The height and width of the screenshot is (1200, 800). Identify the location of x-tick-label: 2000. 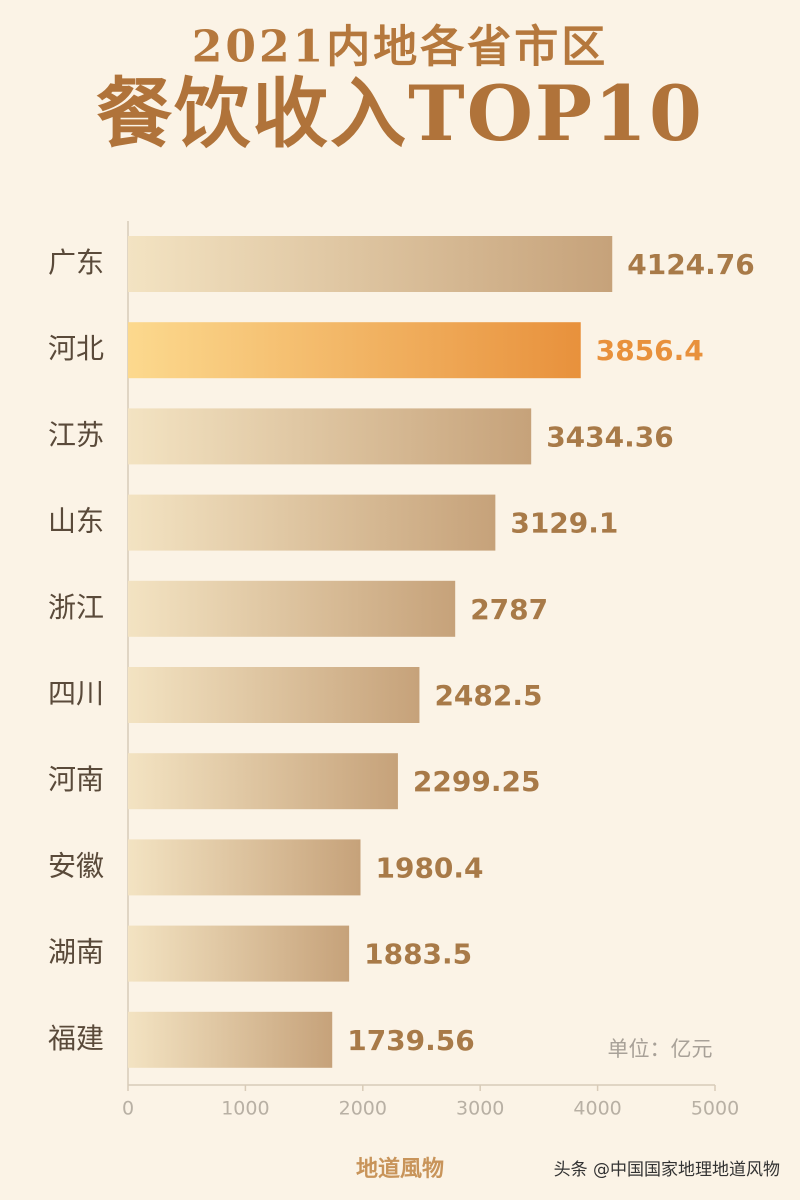
(363, 1109).